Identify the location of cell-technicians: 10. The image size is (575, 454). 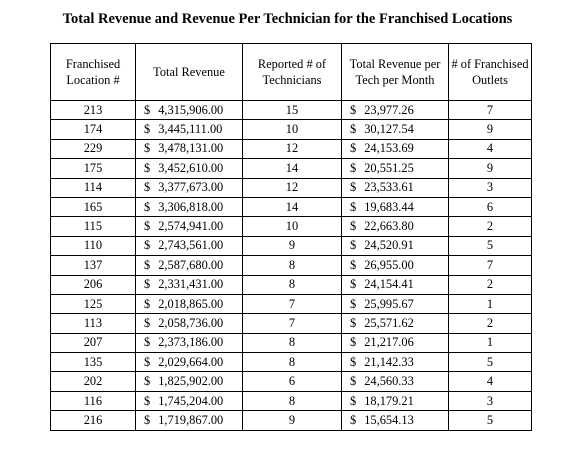
(292, 226).